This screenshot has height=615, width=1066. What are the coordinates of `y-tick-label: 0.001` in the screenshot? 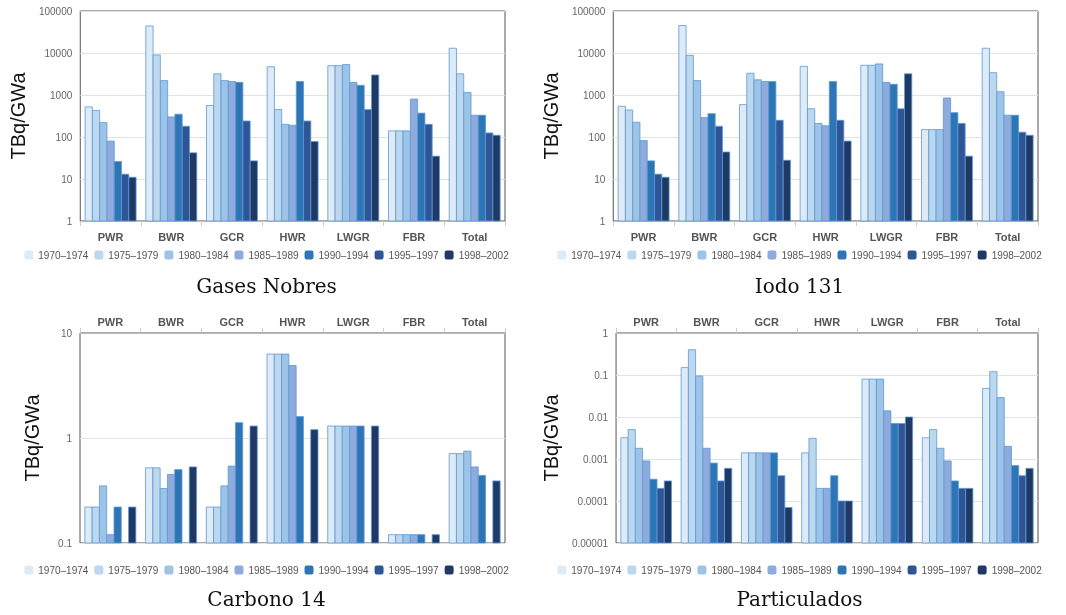 It's located at (596, 459).